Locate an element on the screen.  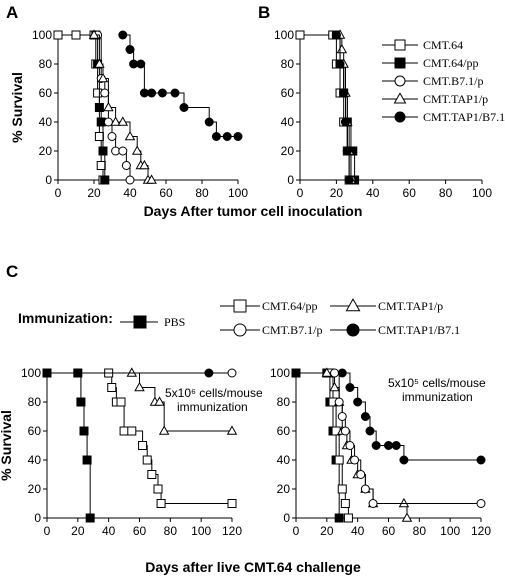
series-line is located at coordinates (69, 445).